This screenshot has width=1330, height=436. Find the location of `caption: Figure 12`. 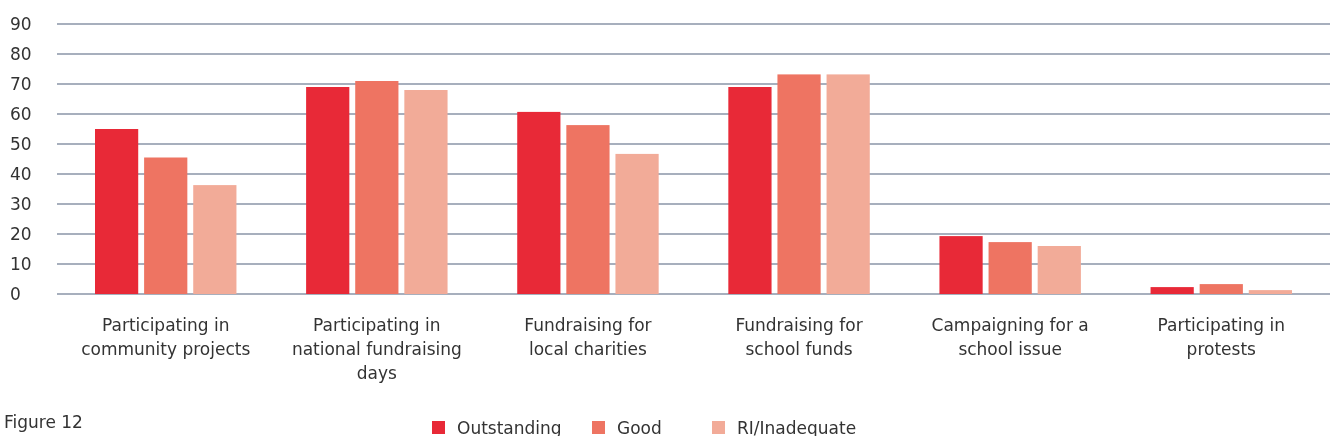

caption: Figure 12 is located at coordinates (43, 422).